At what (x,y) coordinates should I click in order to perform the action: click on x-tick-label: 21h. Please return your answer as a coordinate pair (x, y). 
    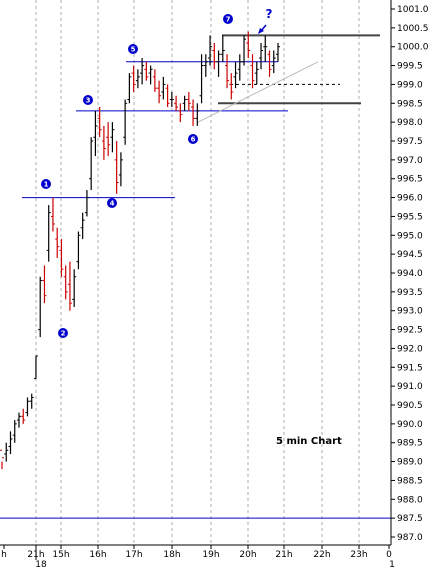
    Looking at the image, I should click on (283, 555).